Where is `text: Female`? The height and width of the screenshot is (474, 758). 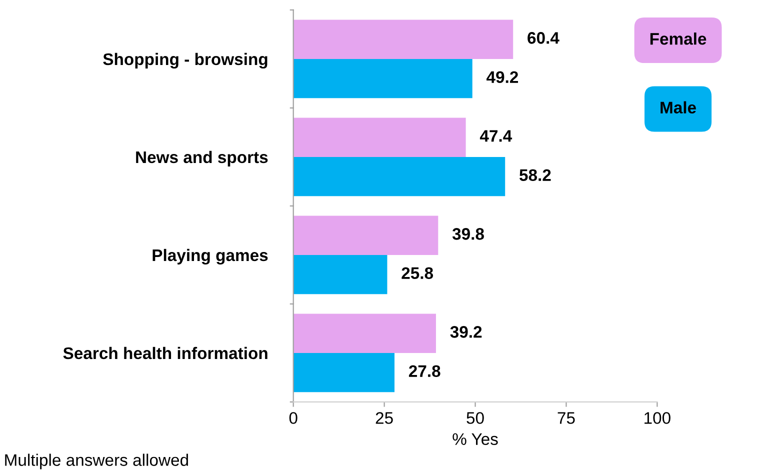
text: Female is located at coordinates (678, 38).